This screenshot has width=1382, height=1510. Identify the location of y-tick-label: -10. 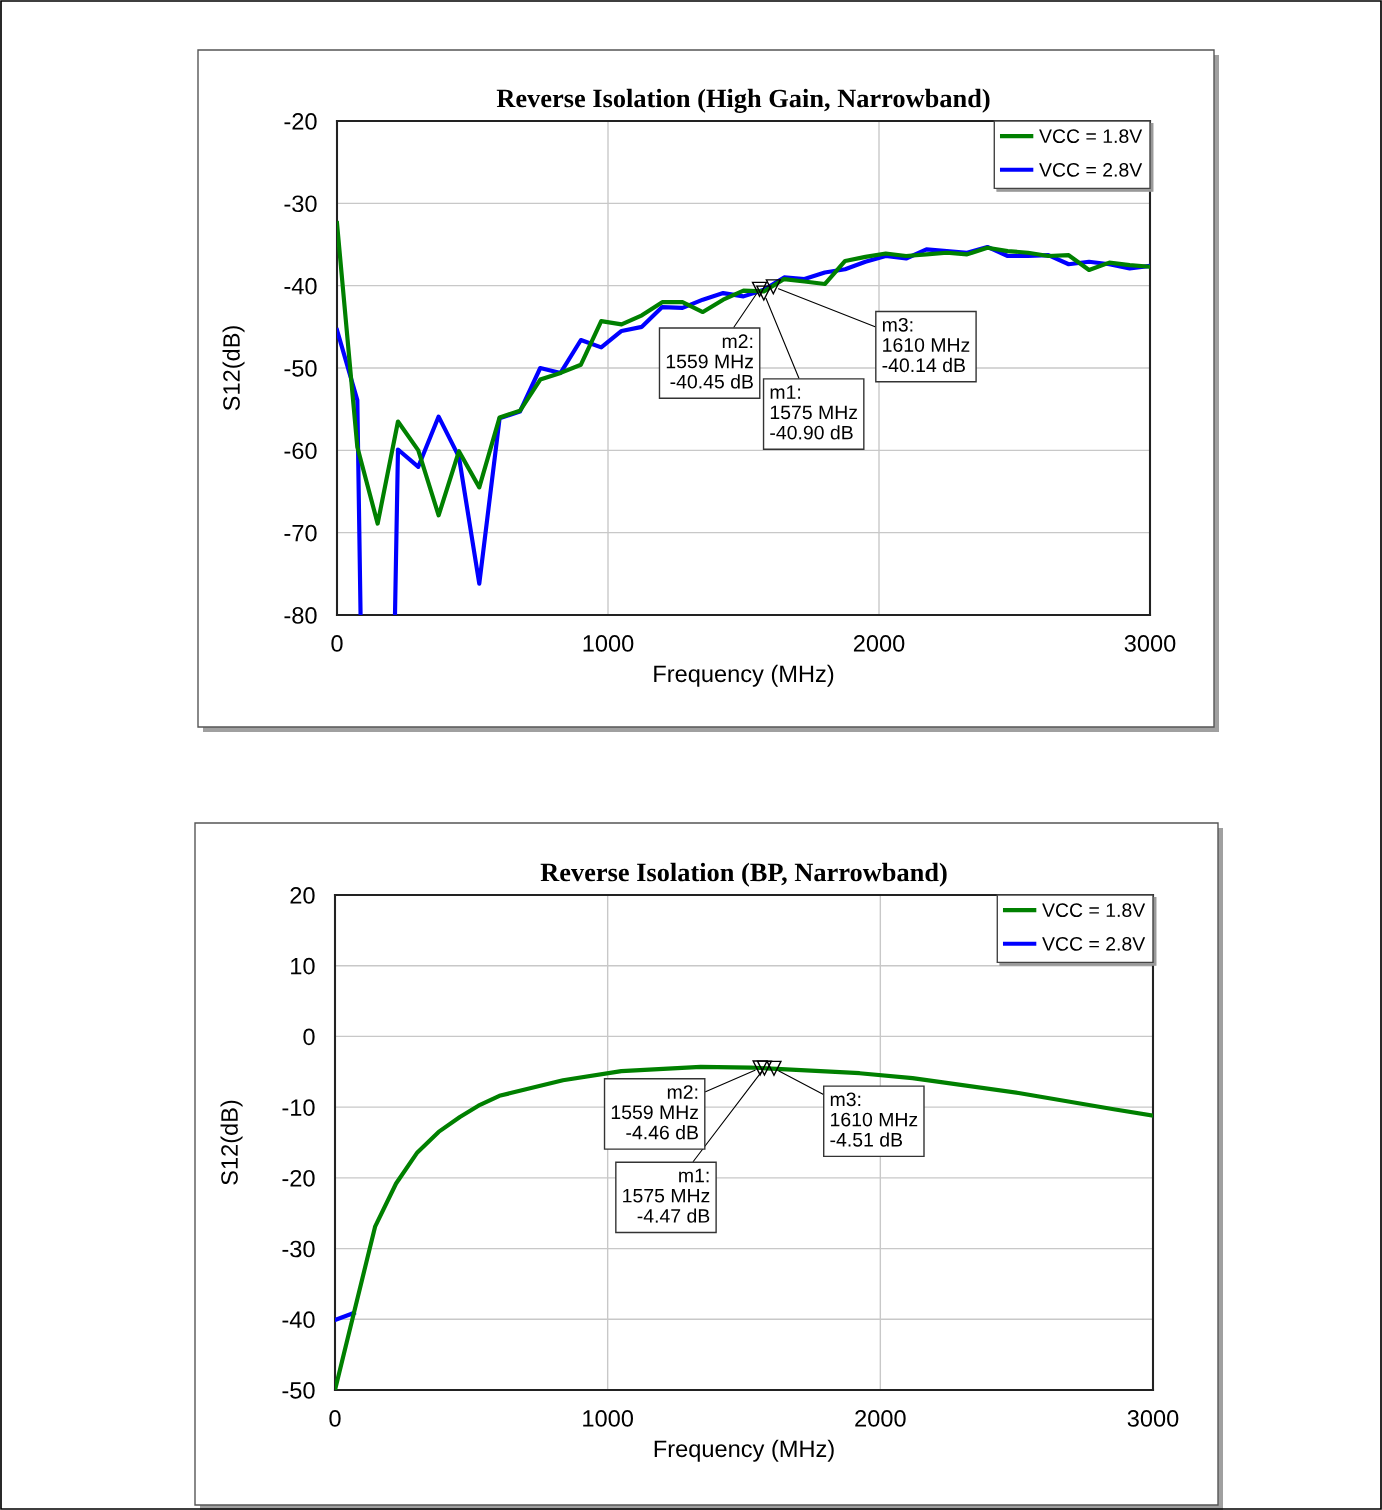
(298, 1107).